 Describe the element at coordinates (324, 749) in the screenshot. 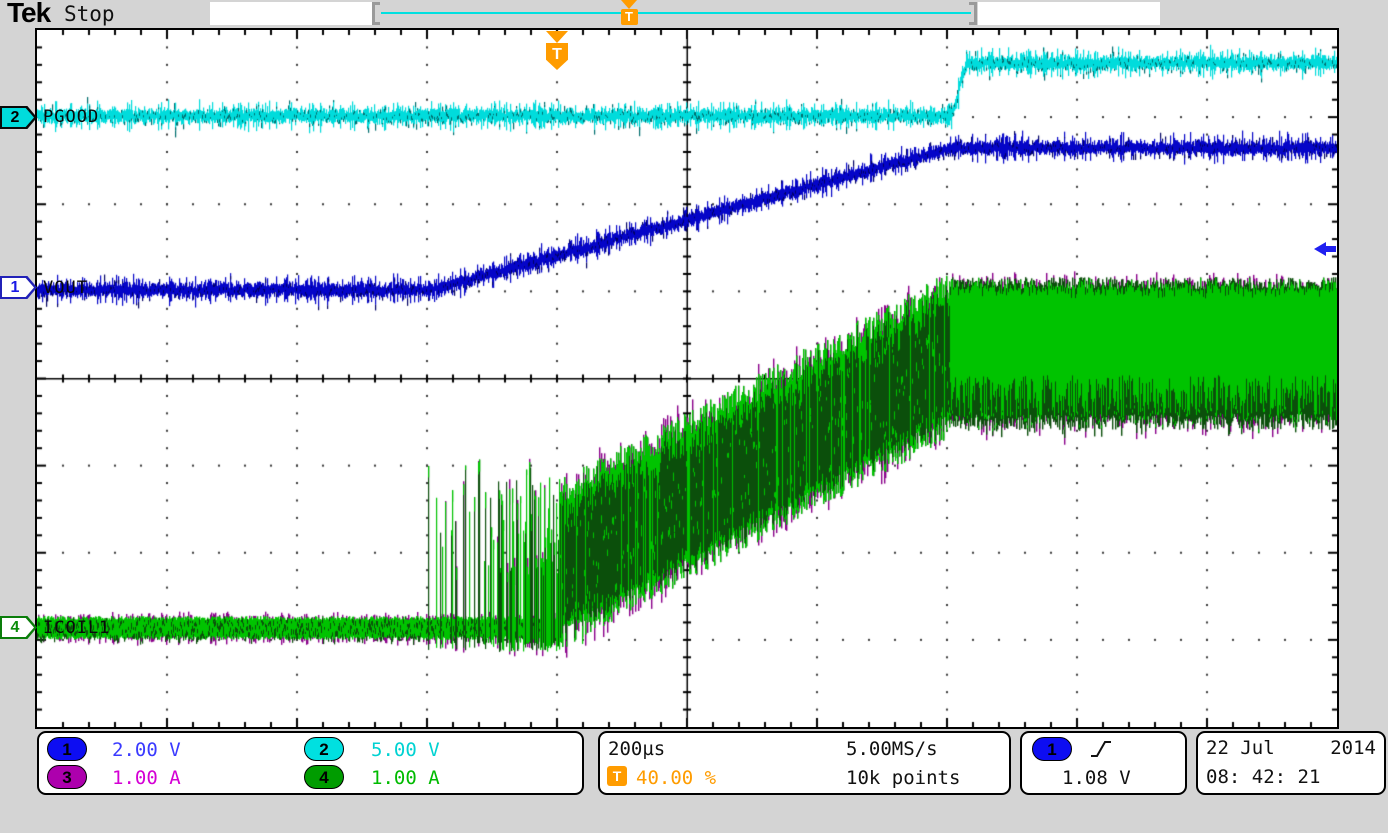

I see `channel-2-badge: 2` at that location.